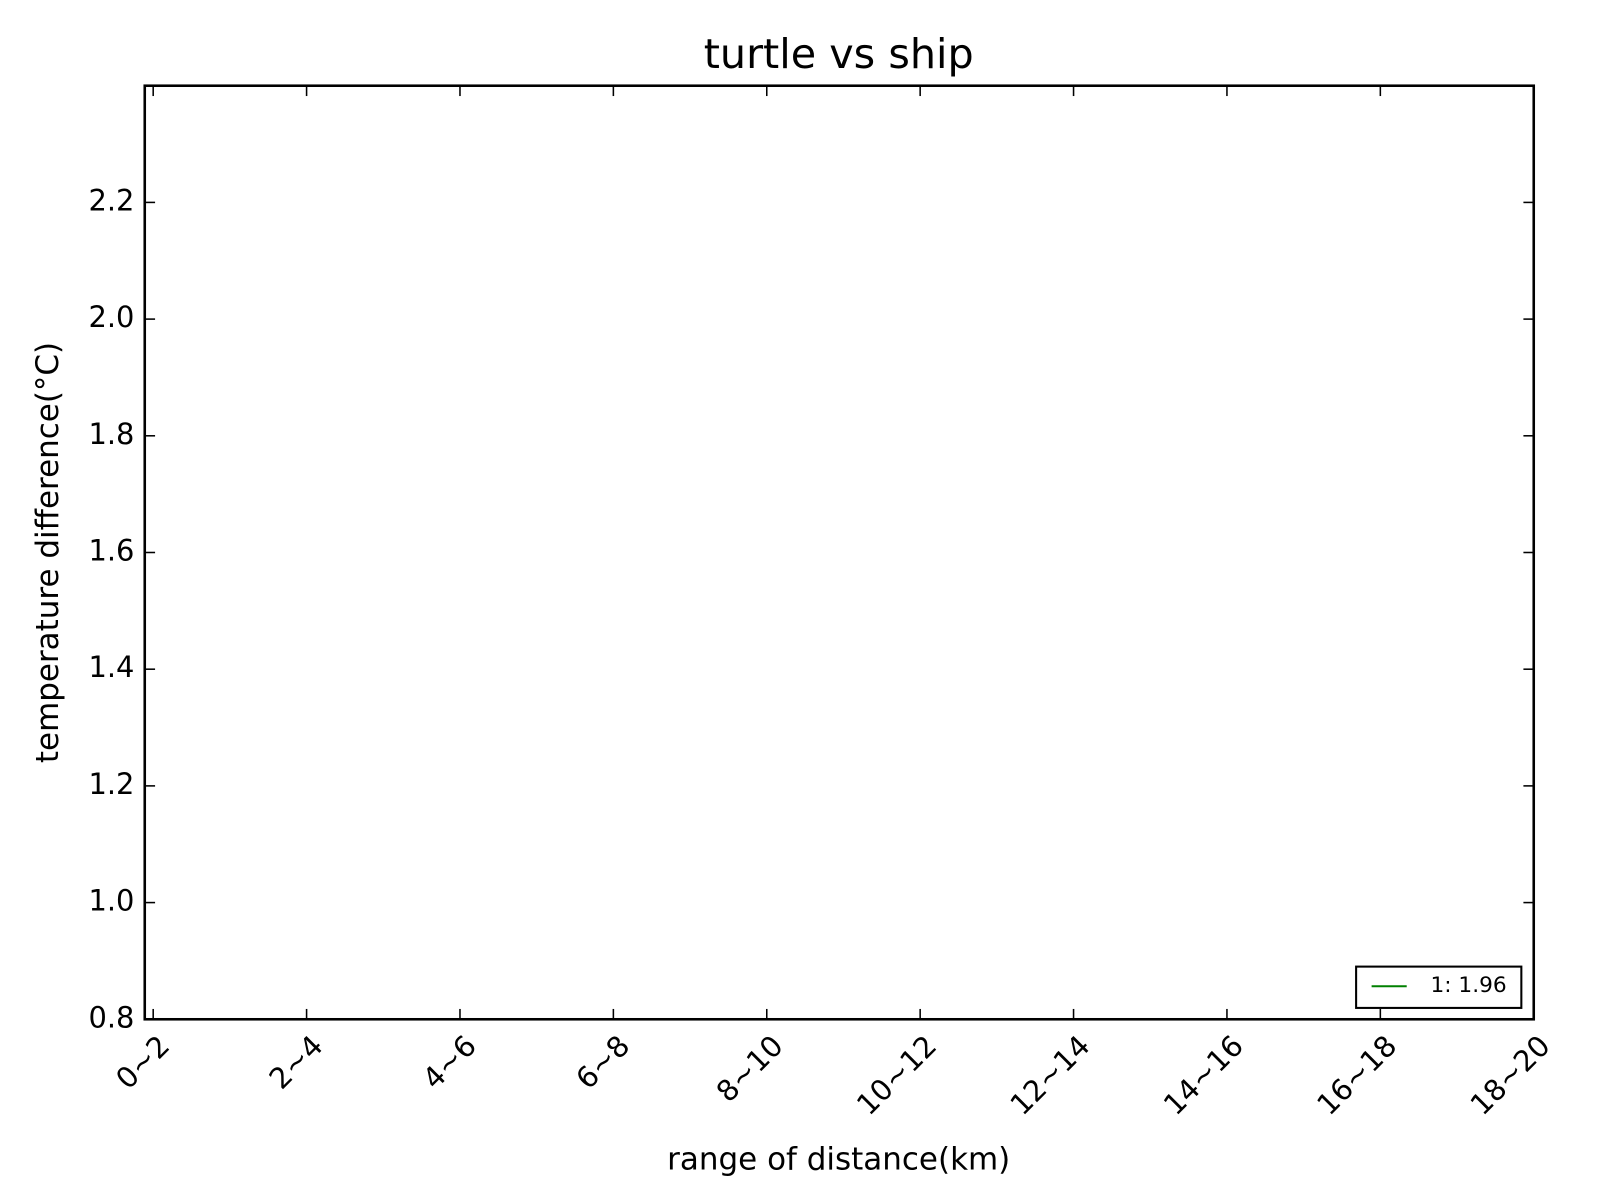  Describe the element at coordinates (838, 1159) in the screenshot. I see `x-axis-label: range of distance(km)` at that location.